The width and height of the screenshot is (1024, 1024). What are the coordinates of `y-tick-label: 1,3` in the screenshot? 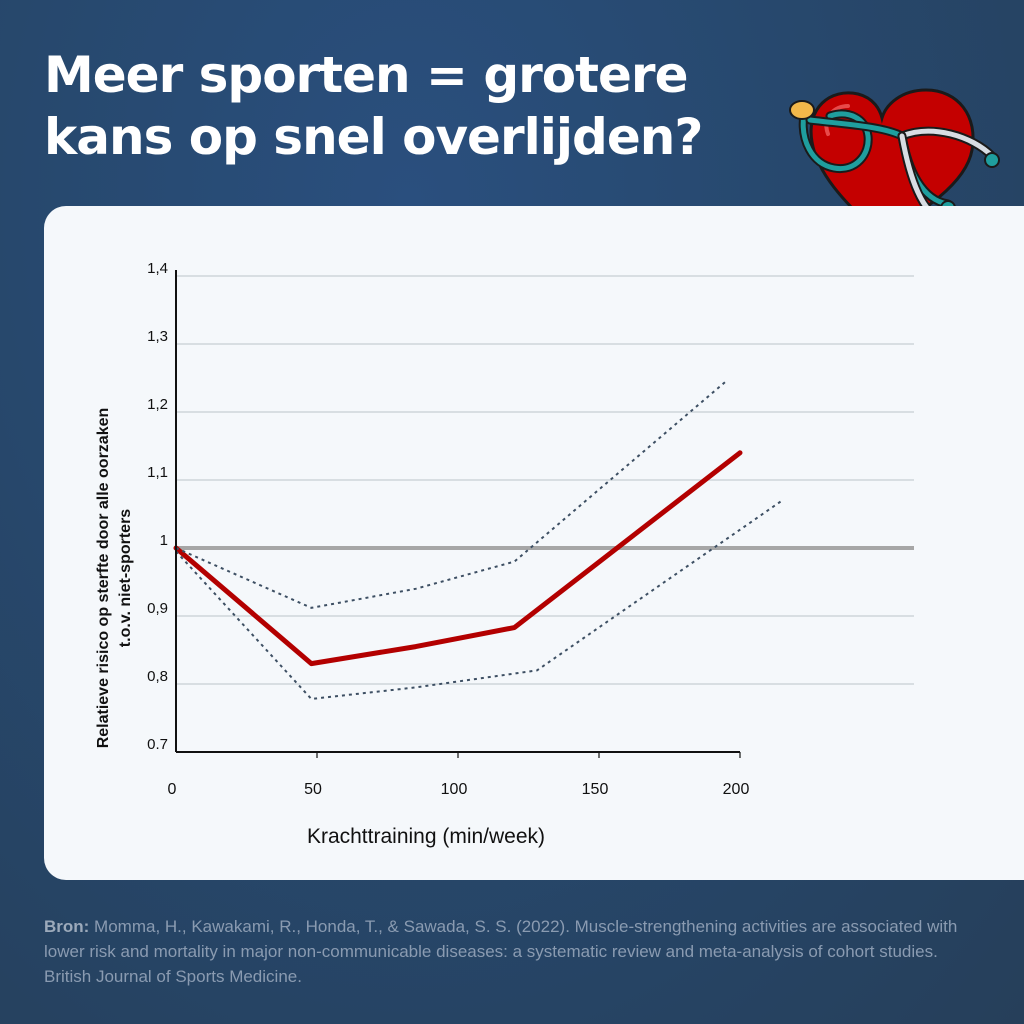 It's located at (157, 336).